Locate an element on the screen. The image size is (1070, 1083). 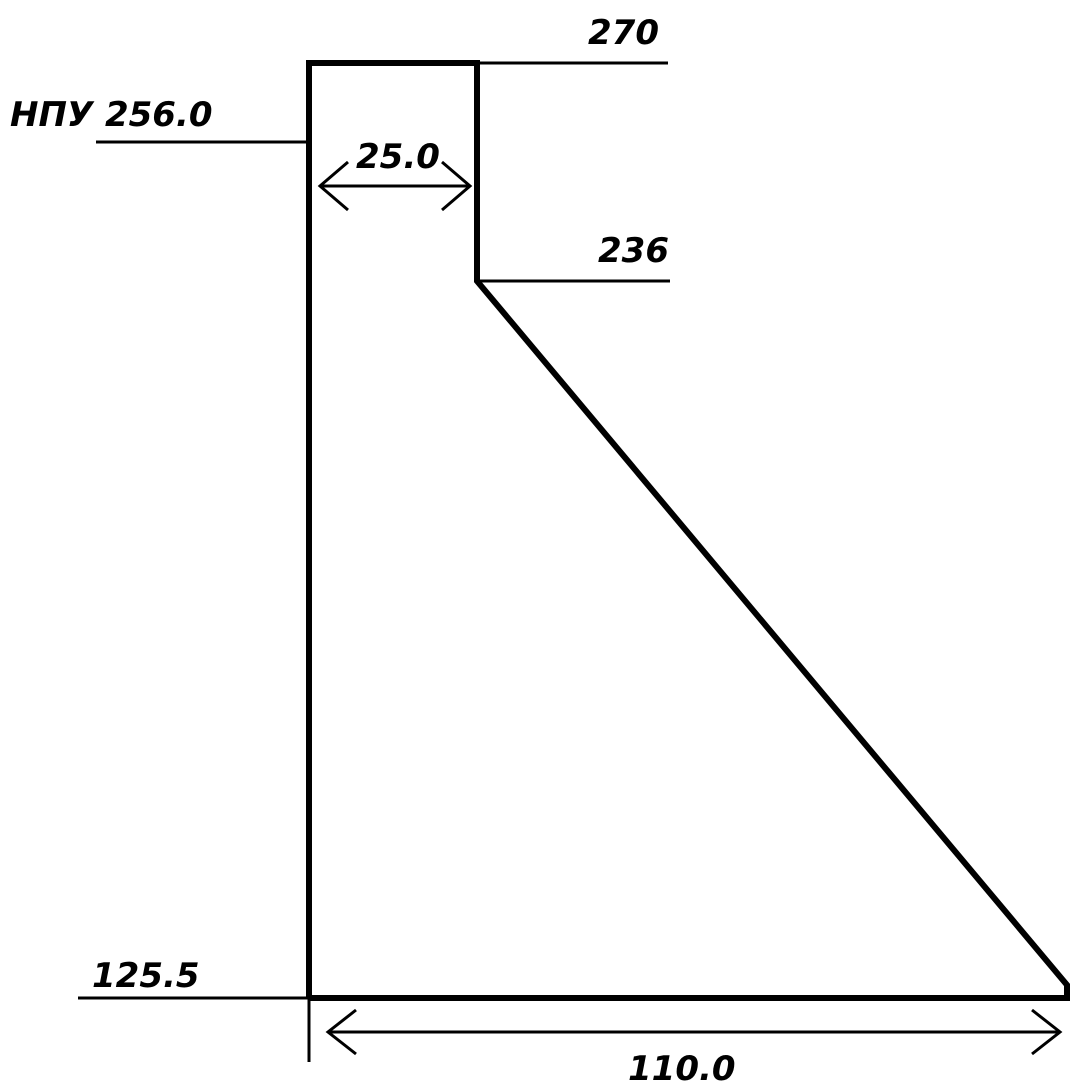
level-label: 236 is located at coordinates (633, 251).